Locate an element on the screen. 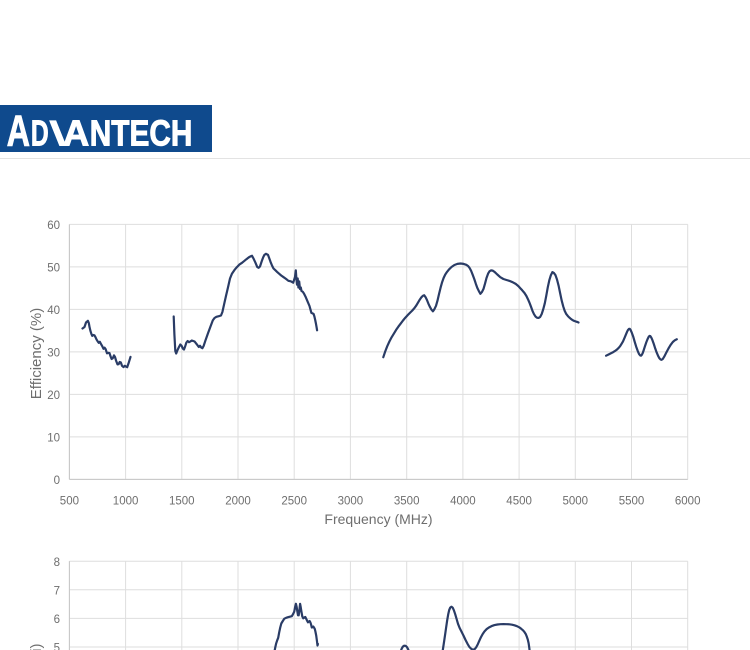 This screenshot has width=750, height=650. svg-text: 3500 is located at coordinates (407, 502).